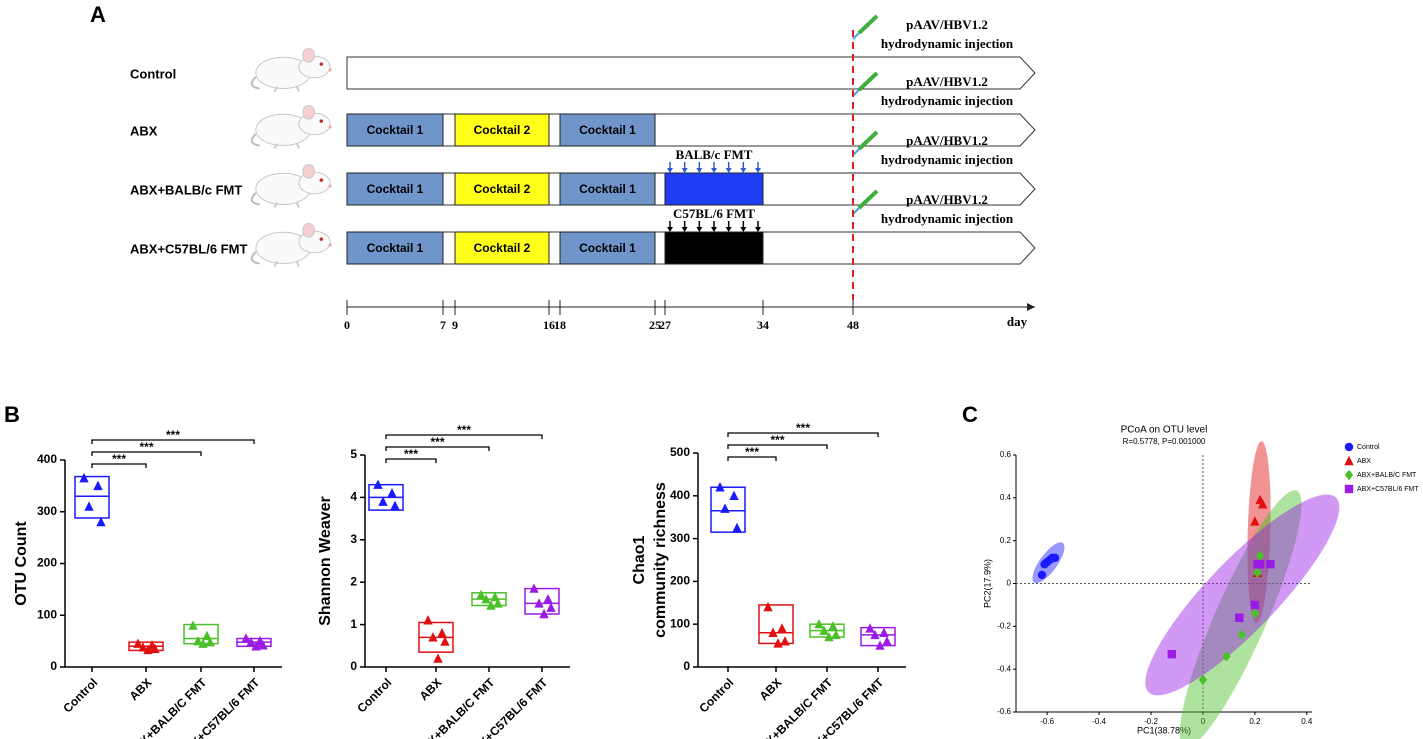  Describe the element at coordinates (1006, 497) in the screenshot. I see `y-tick-label: 0.4` at that location.